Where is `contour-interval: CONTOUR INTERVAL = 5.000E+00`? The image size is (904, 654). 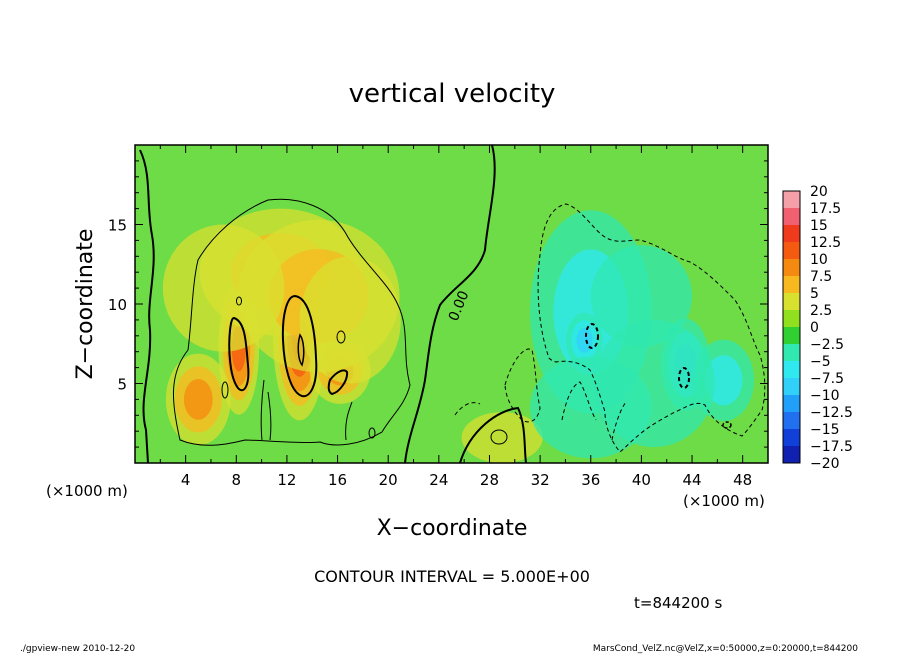
contour-interval: CONTOUR INTERVAL = 5.000E+00 is located at coordinates (452, 576).